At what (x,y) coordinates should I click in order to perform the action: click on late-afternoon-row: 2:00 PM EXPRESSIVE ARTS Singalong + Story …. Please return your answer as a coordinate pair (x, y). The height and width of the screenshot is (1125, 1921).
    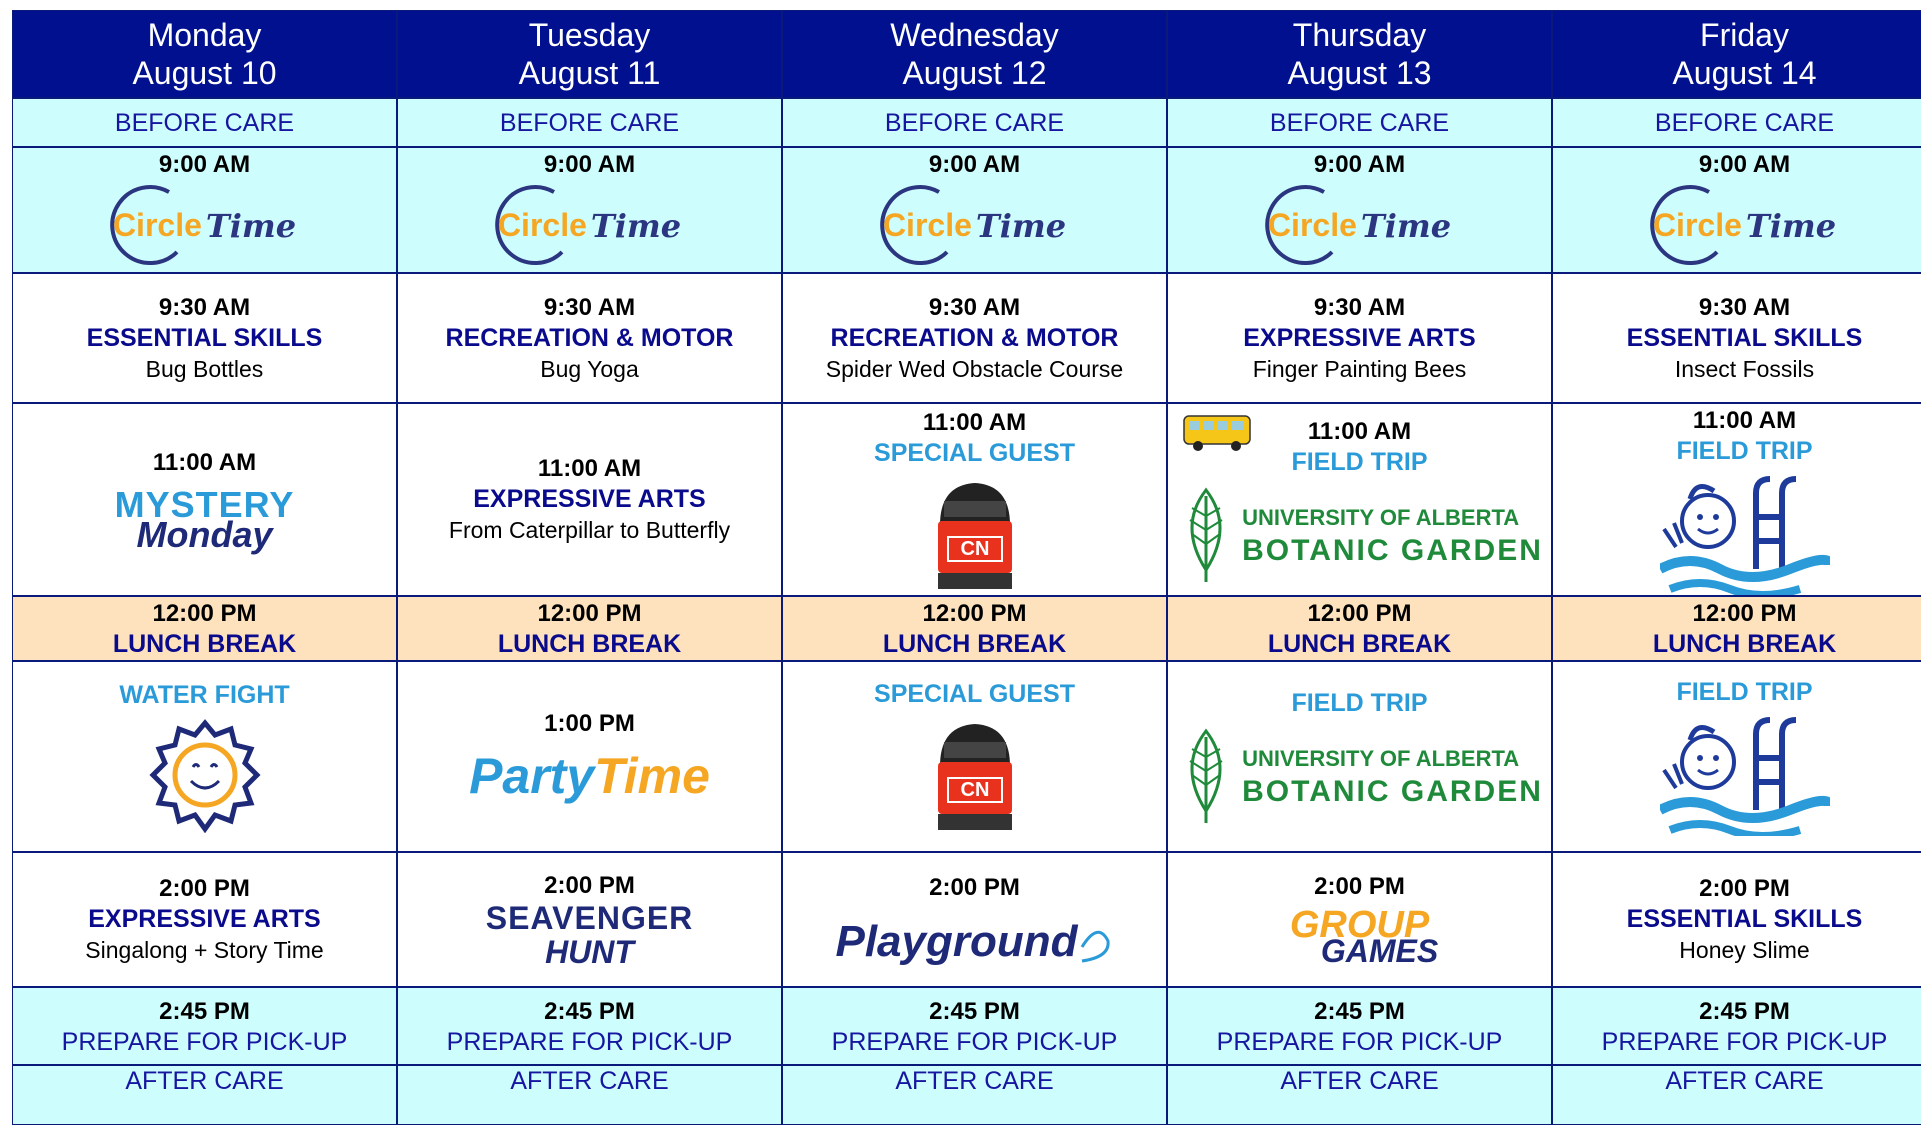
    Looking at the image, I should click on (966, 919).